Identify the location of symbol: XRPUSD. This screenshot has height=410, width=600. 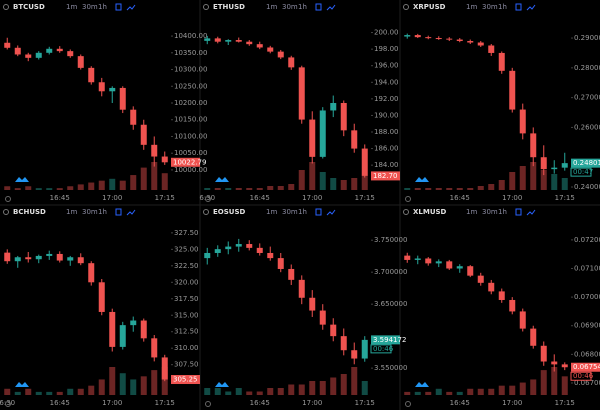
(429, 7).